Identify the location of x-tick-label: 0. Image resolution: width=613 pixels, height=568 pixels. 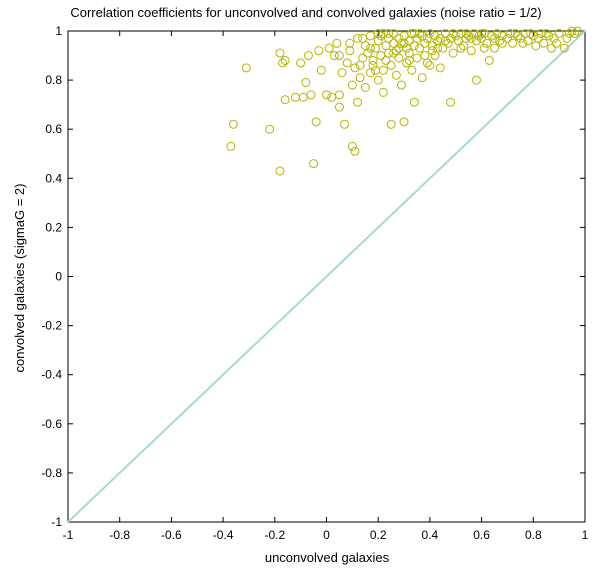
(326, 535).